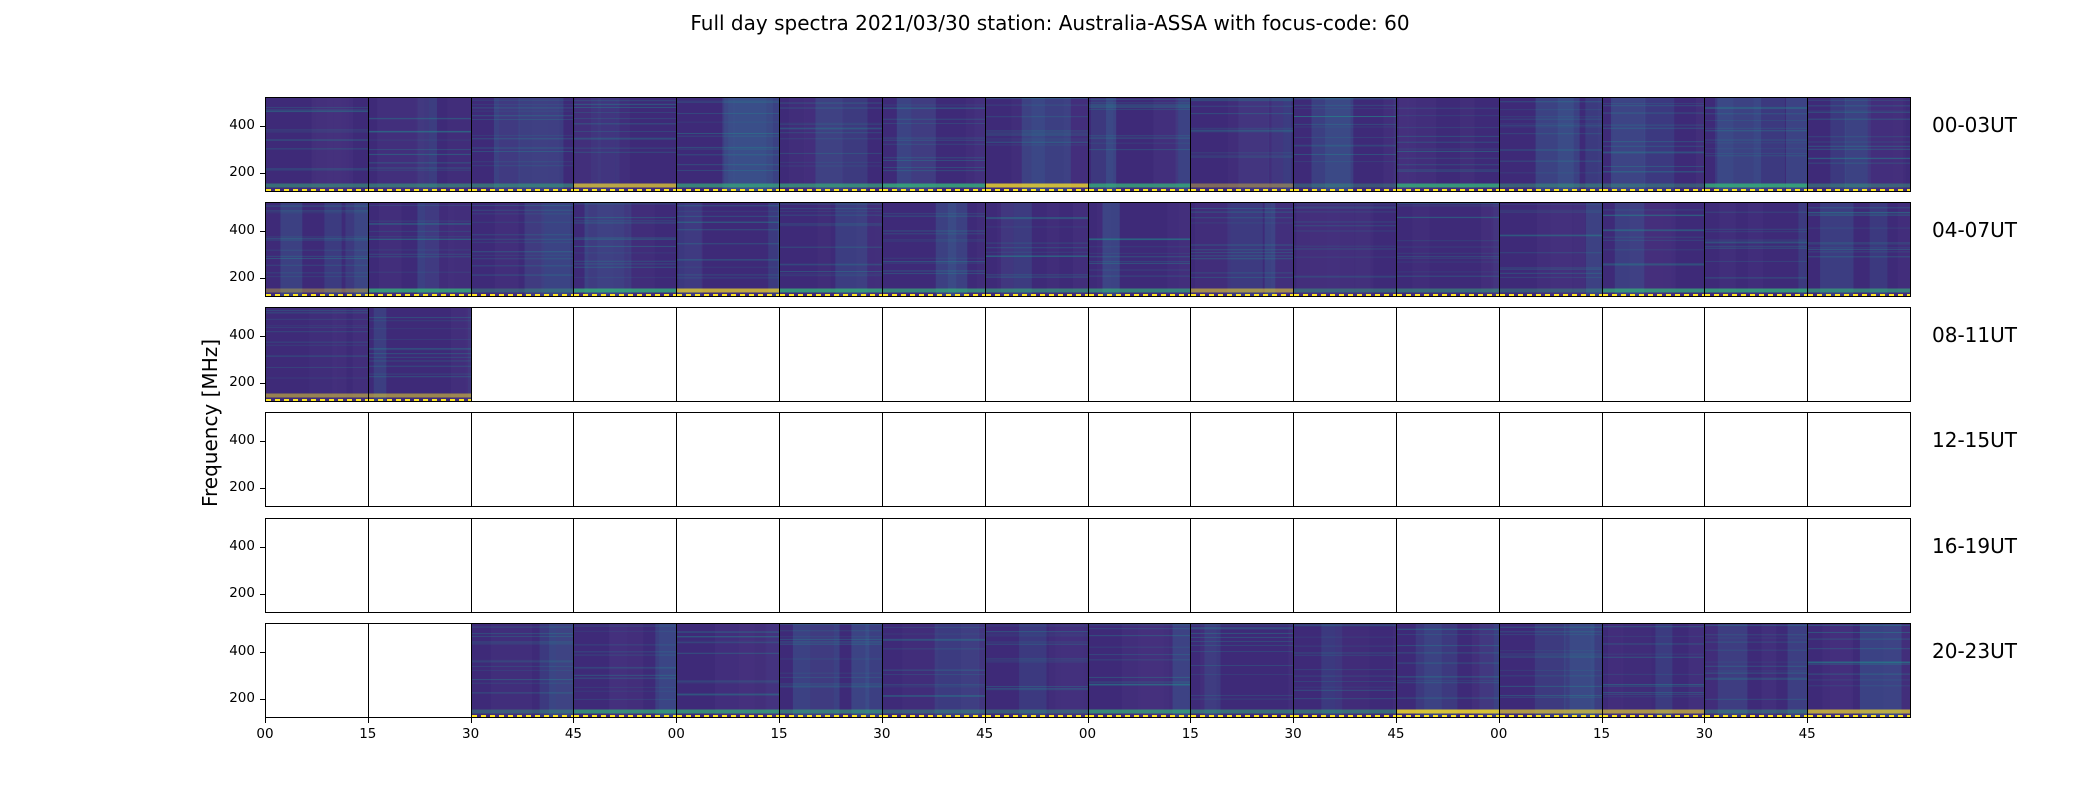  What do you see at coordinates (677, 720) in the screenshot?
I see `x-tick-mark` at bounding box center [677, 720].